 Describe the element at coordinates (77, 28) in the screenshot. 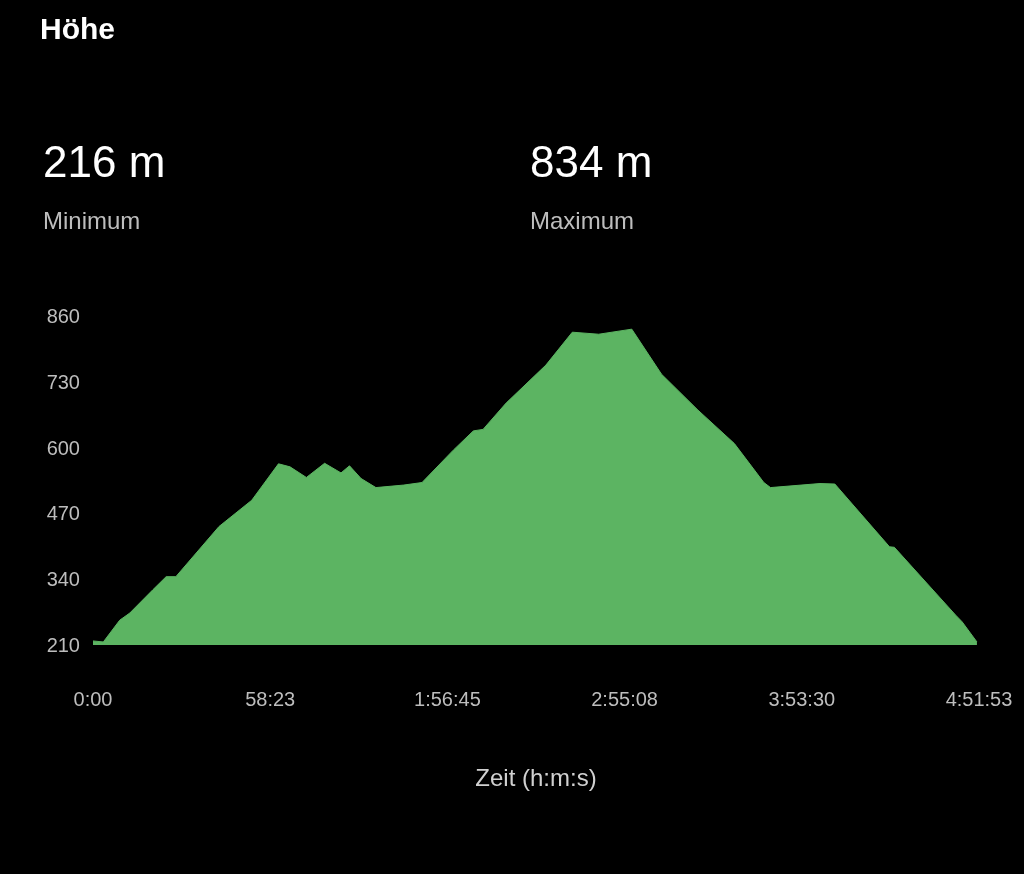

I see `chart-title: Höhe` at that location.